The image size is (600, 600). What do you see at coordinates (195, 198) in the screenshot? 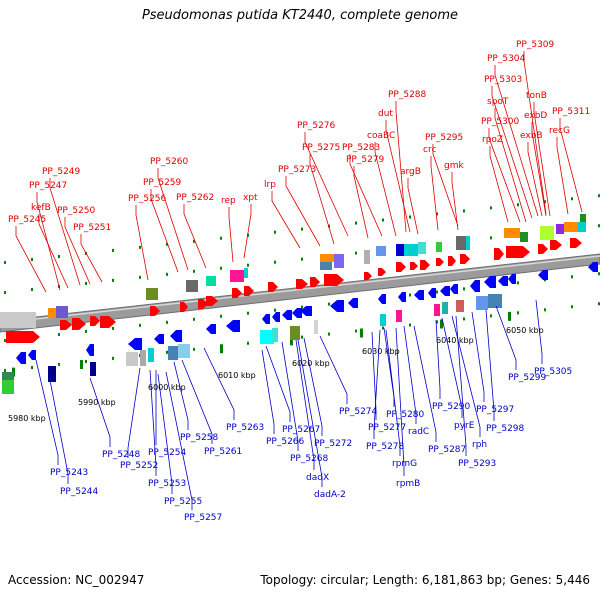
I see `gene-label-pp-5262: PP_5262` at bounding box center [195, 198].